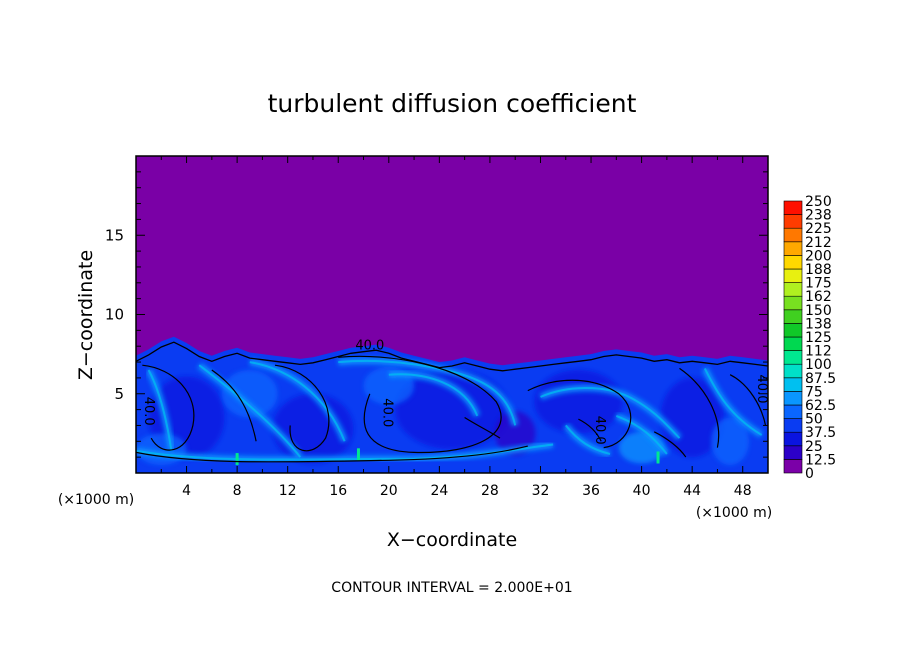 This screenshot has height=654, width=904. Describe the element at coordinates (119, 394) in the screenshot. I see `y-tick-label: 5` at that location.